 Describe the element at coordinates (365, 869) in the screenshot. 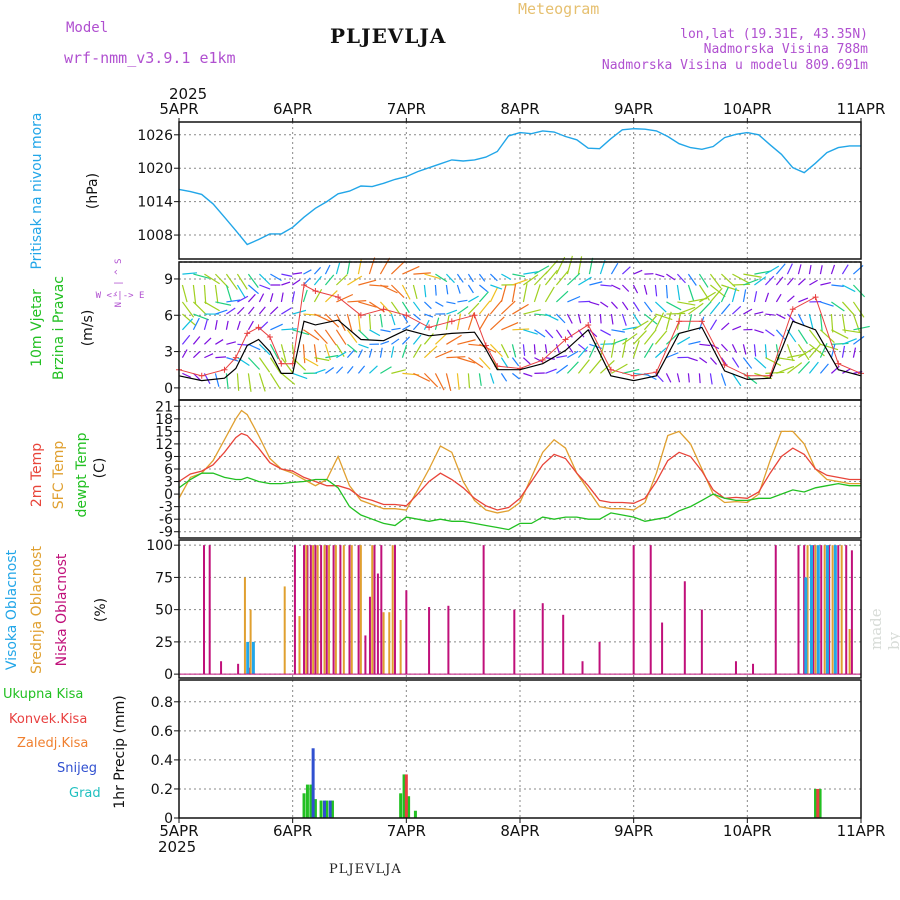

I see `footer-station: PLJEVLJA` at that location.